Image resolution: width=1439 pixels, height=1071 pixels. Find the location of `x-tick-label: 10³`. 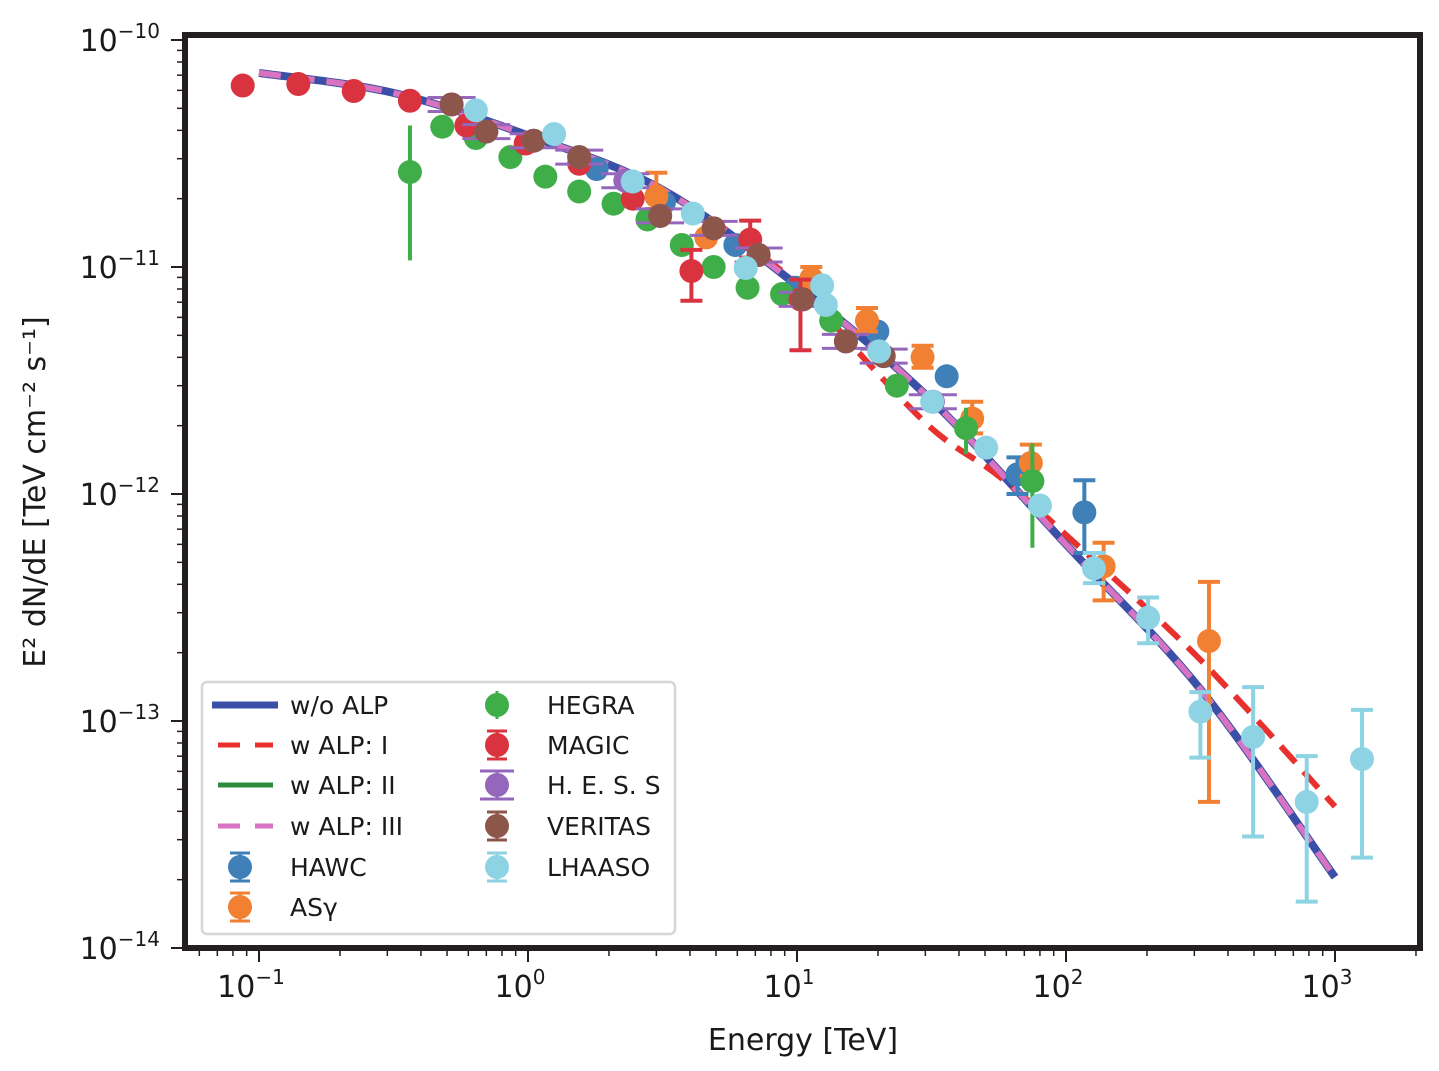

x-tick-label: 10³ is located at coordinates (1327, 985).